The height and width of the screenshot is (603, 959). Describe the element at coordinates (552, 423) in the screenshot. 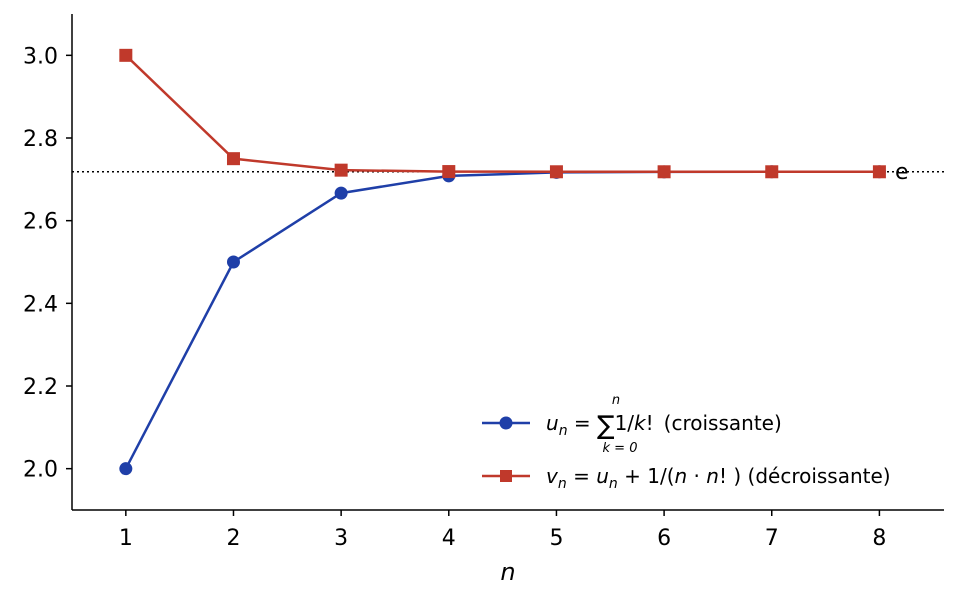

I see `legend-u-var: u` at that location.